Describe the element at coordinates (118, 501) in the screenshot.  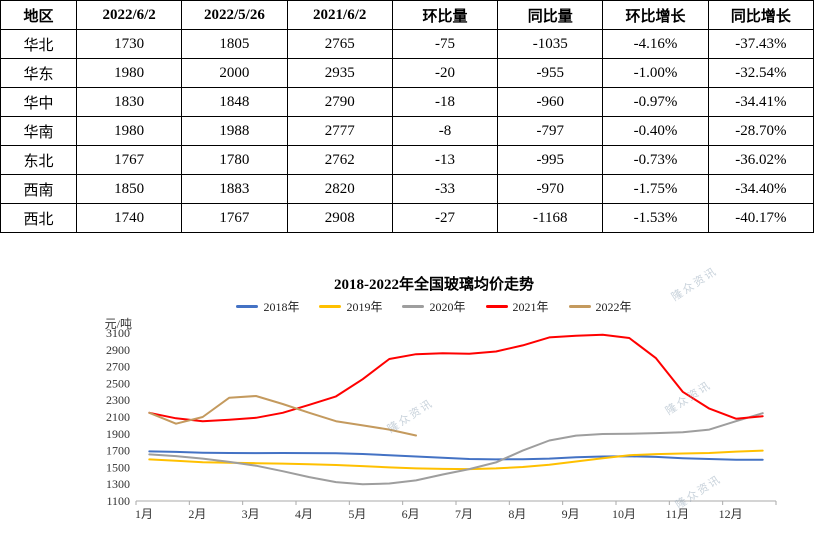
I see `y-tick-label: 1100` at that location.